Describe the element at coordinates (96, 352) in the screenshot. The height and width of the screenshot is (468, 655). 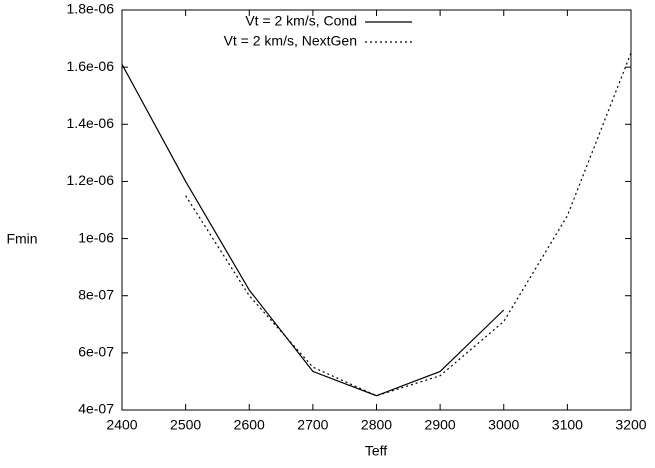
I see `y-tick-label: 6e-07` at that location.